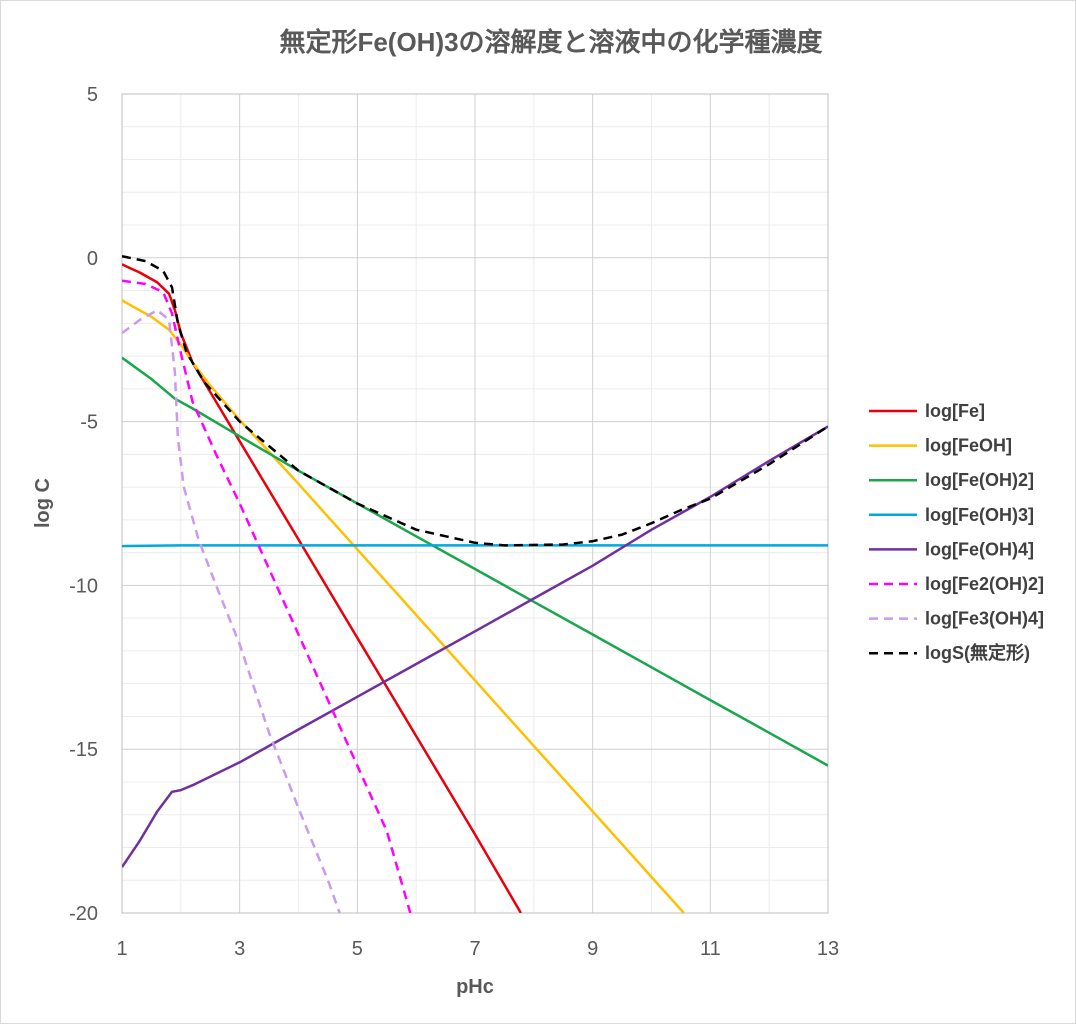  I want to click on y-tick-label: -20, so click(83, 914).